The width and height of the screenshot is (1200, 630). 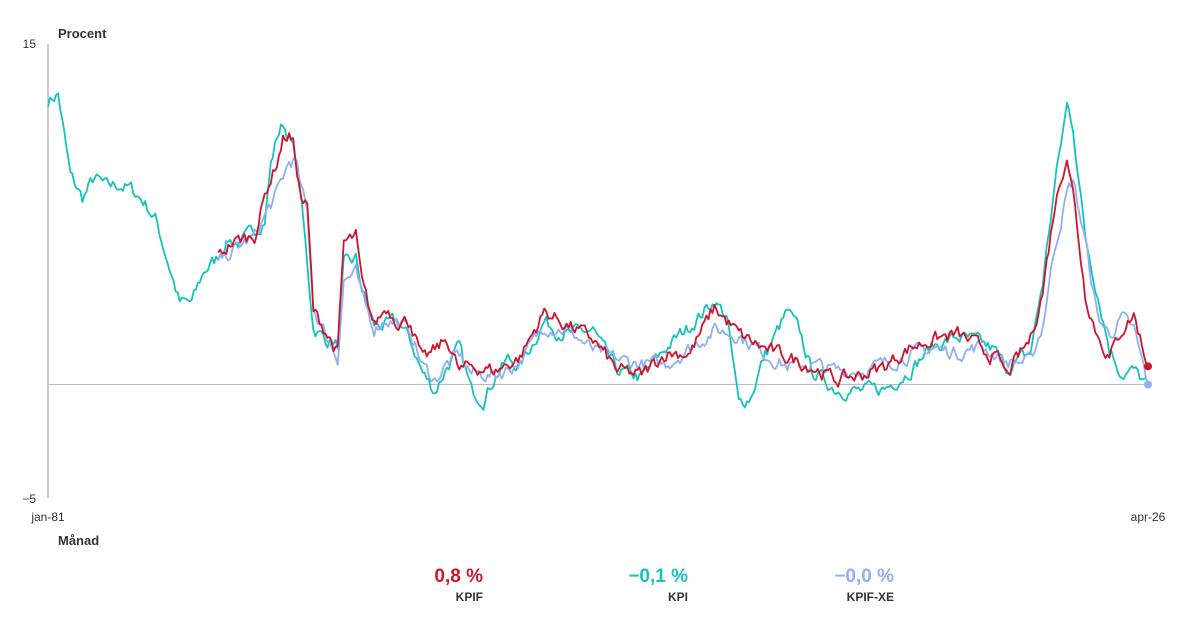 What do you see at coordinates (870, 597) in the screenshot?
I see `legend-name-kpif-xe: KPIF-XE` at bounding box center [870, 597].